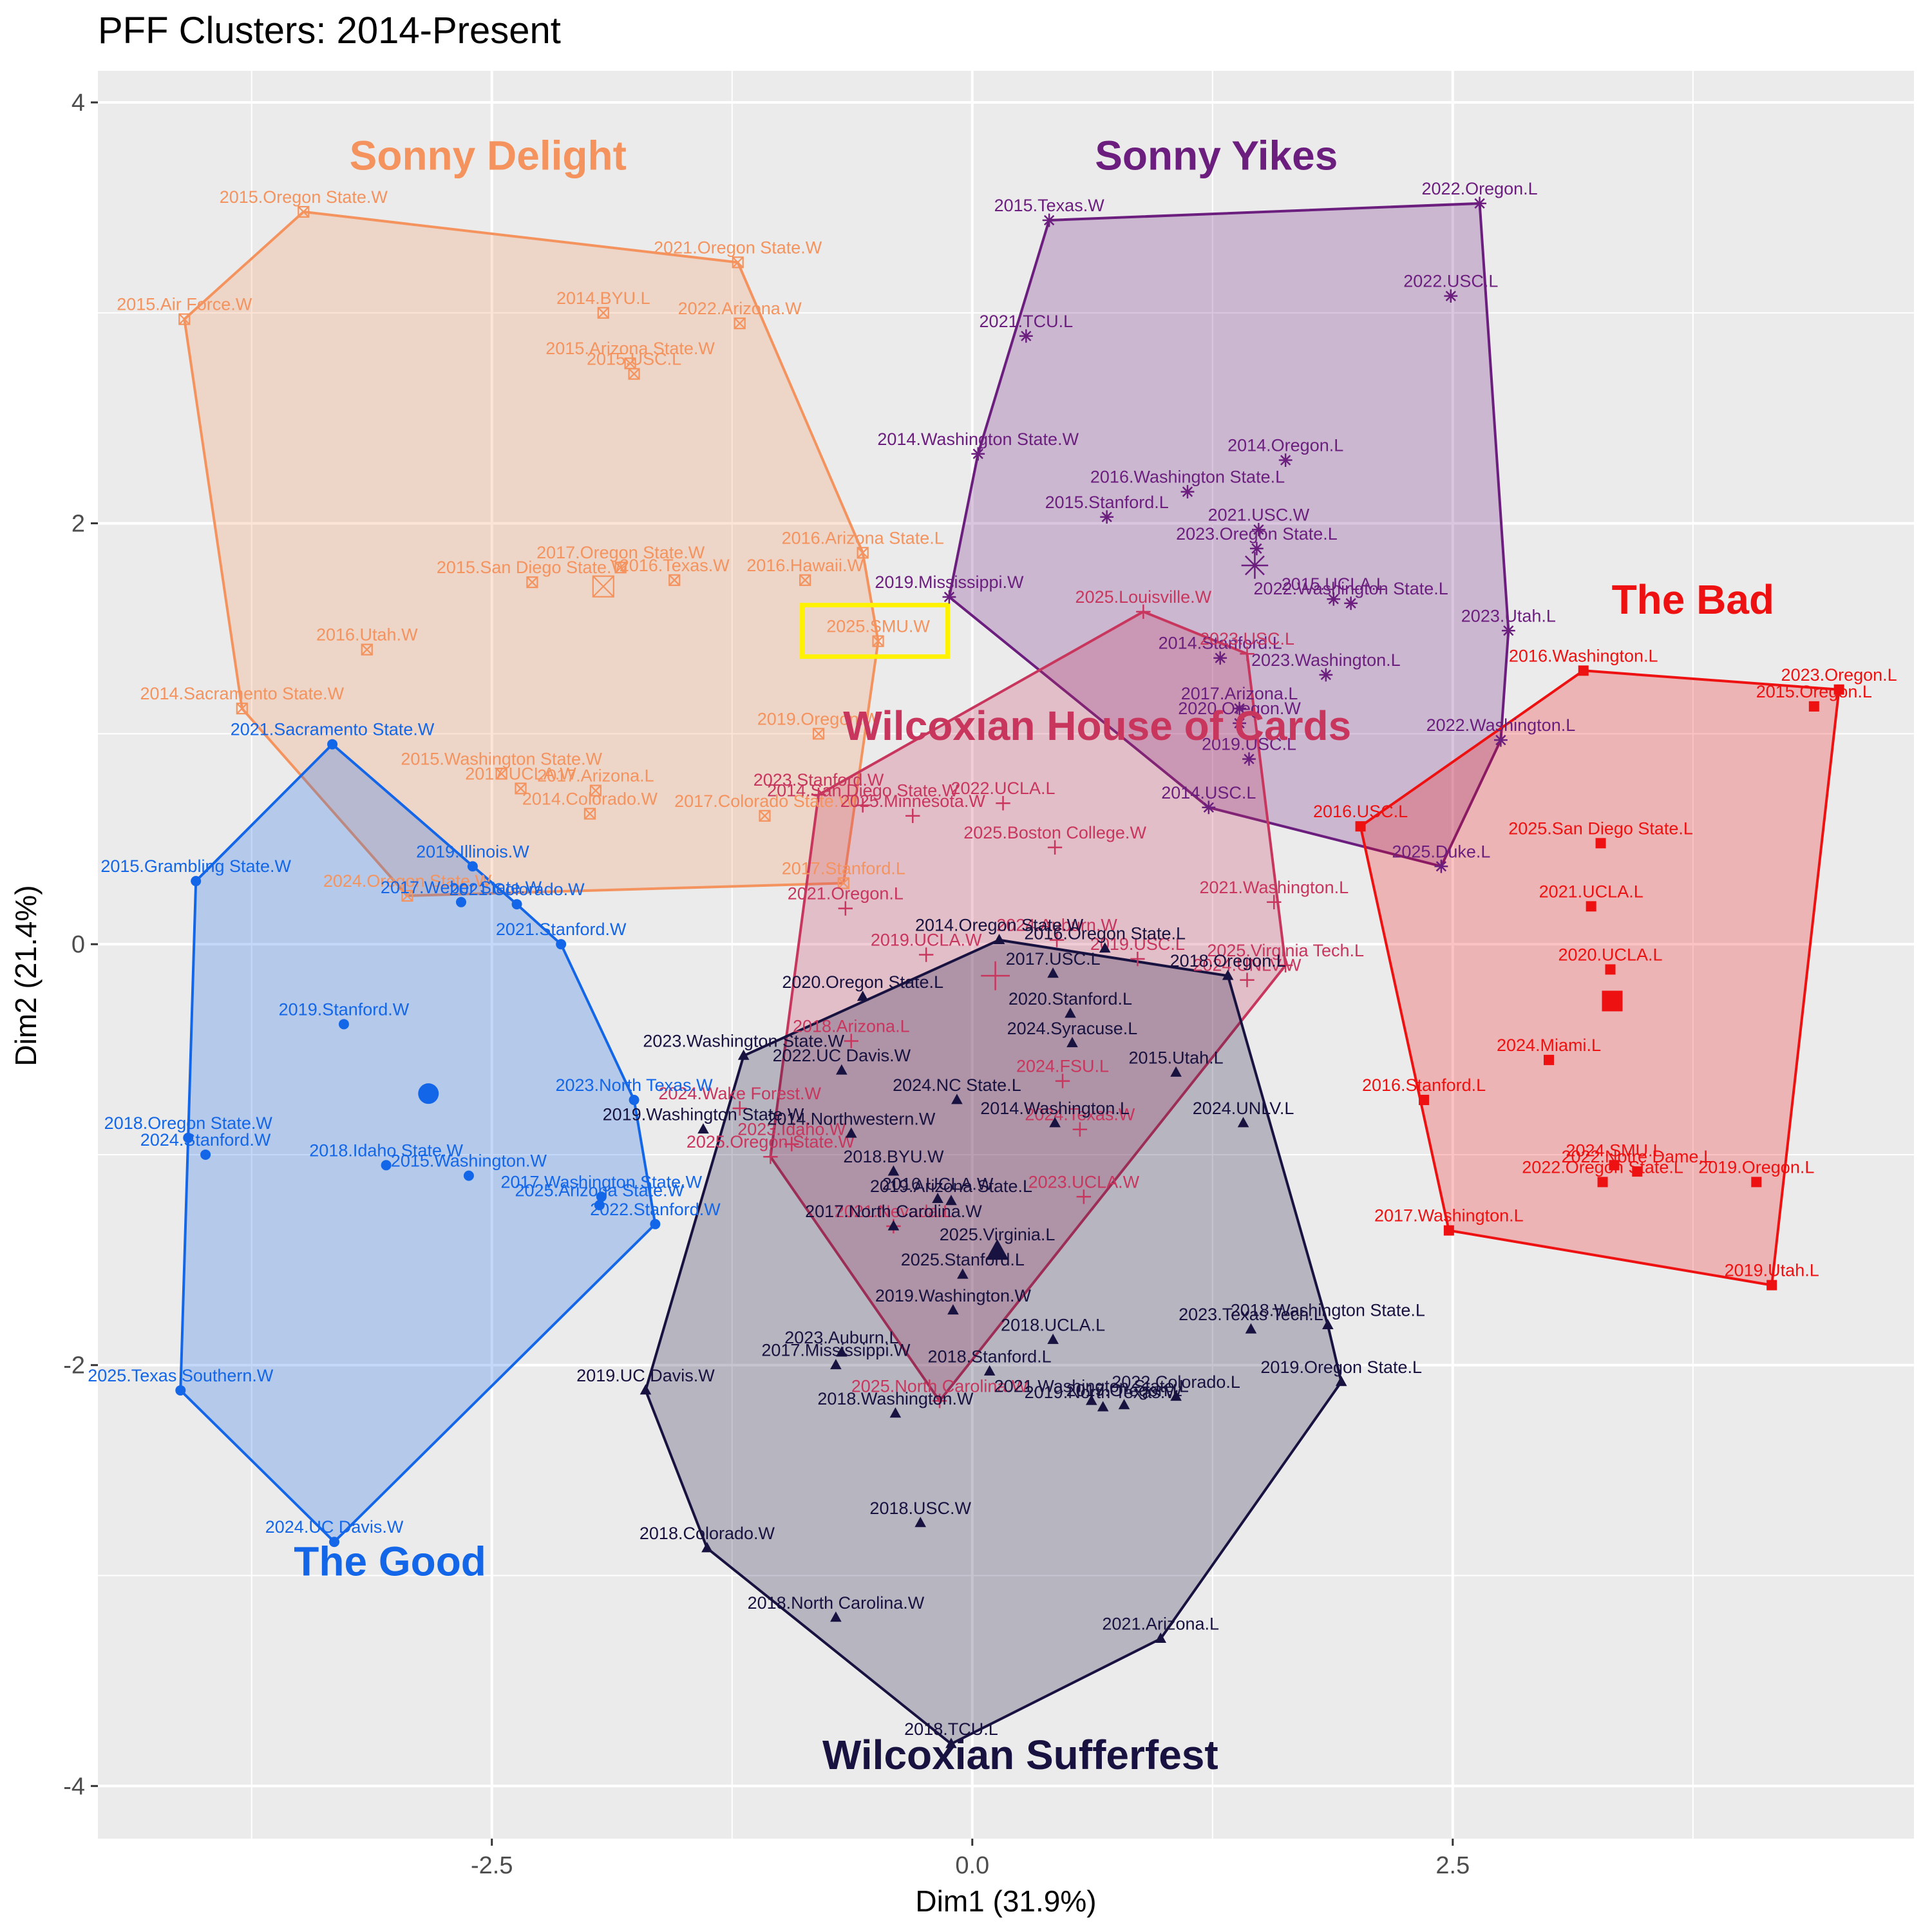 This screenshot has width=1932, height=1932. I want to click on point-label: 2025.San Diego State.L, so click(1601, 828).